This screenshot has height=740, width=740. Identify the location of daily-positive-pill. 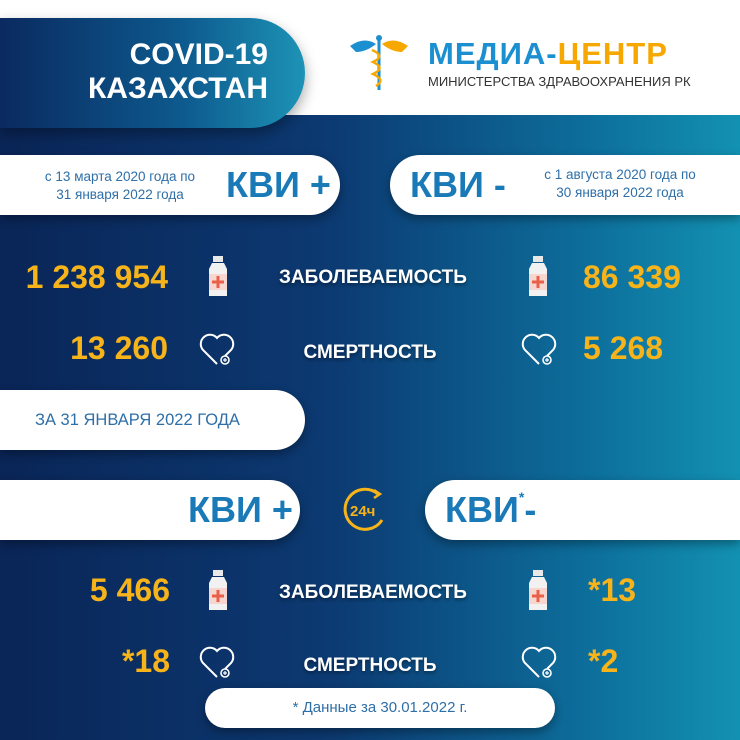
(150, 510).